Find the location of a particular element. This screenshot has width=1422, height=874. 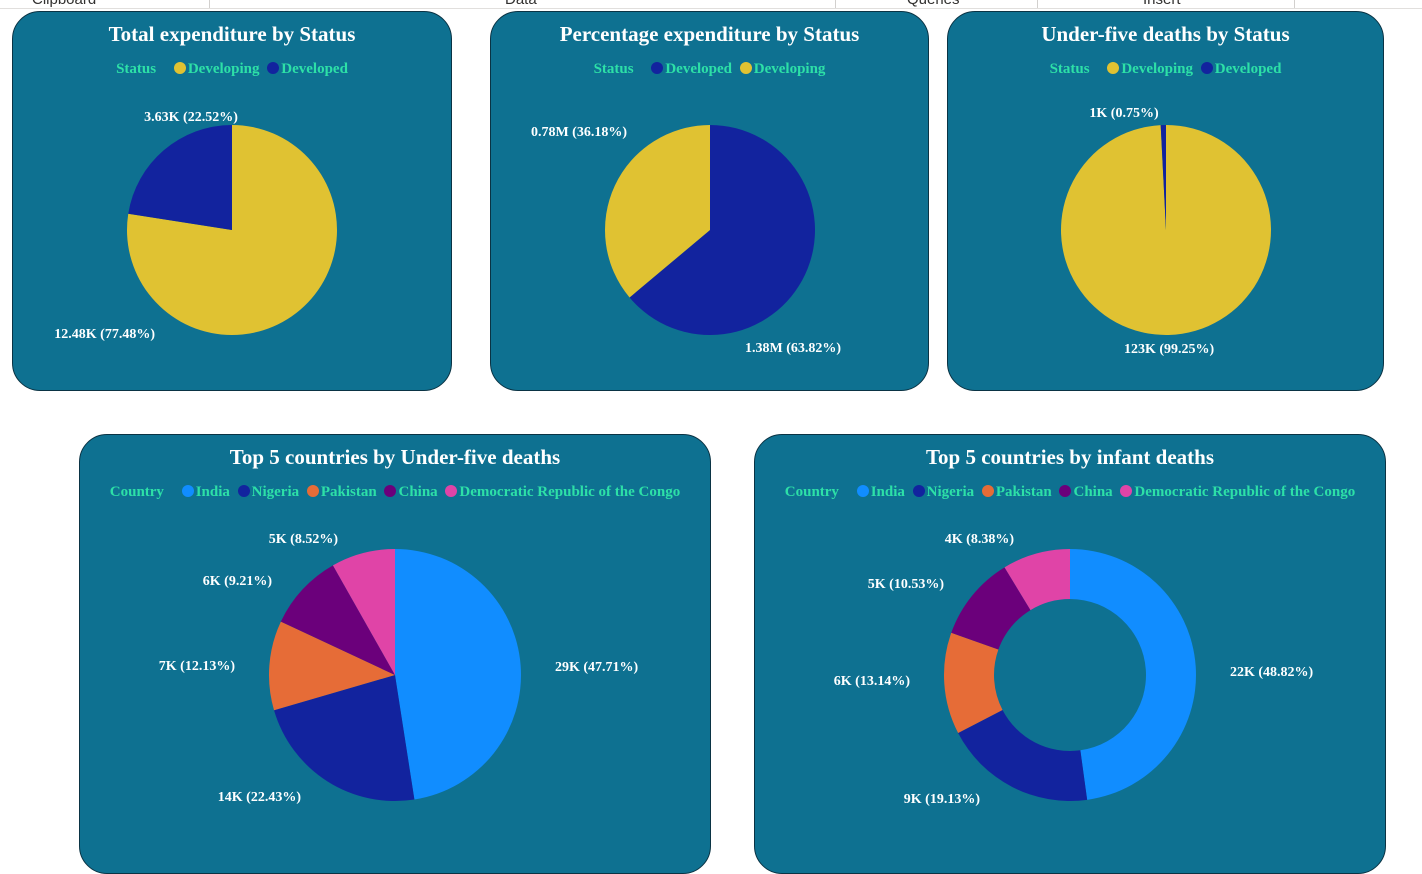

legend-label: China is located at coordinates (418, 492).